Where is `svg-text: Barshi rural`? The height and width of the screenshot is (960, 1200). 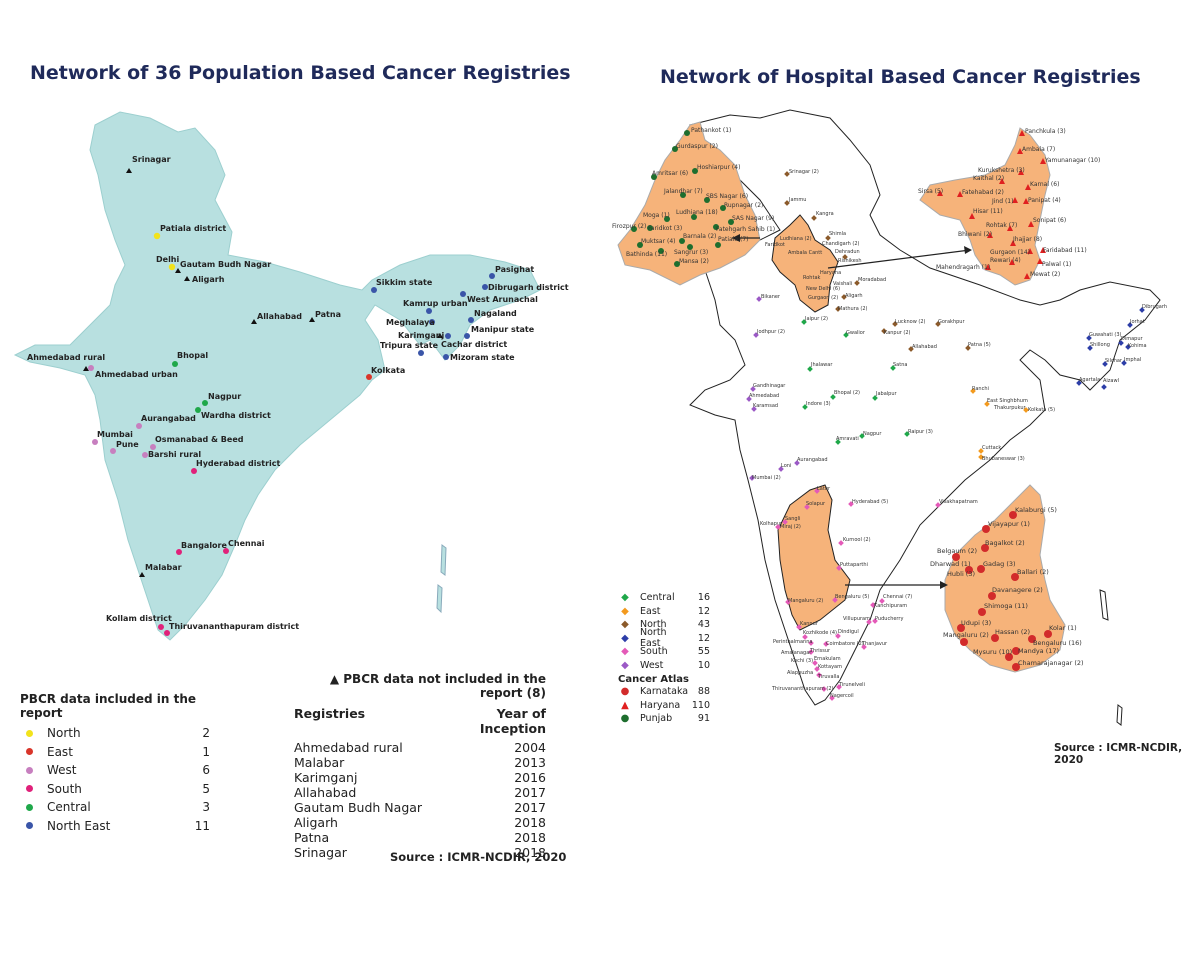 svg-text: Barshi rural is located at coordinates (174, 454).